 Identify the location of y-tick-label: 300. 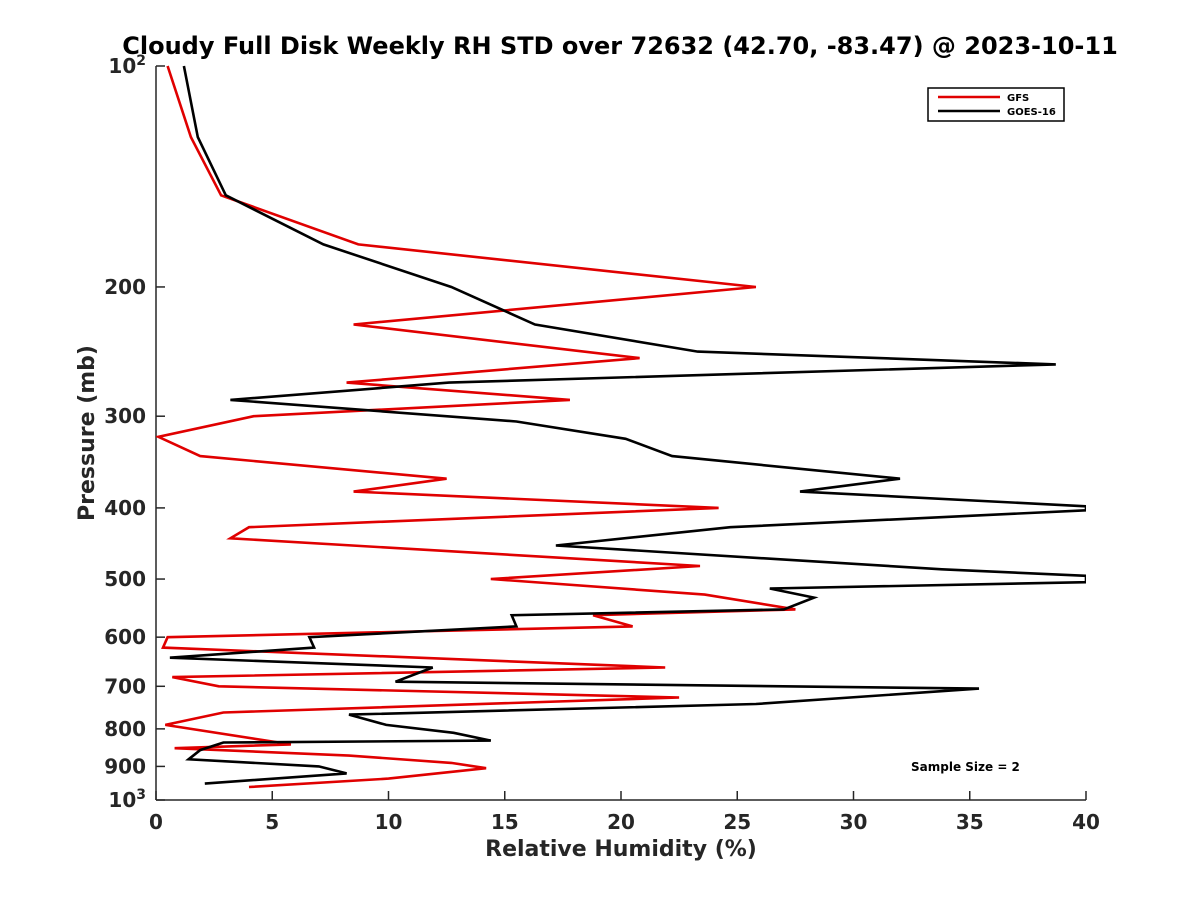
(125, 416).